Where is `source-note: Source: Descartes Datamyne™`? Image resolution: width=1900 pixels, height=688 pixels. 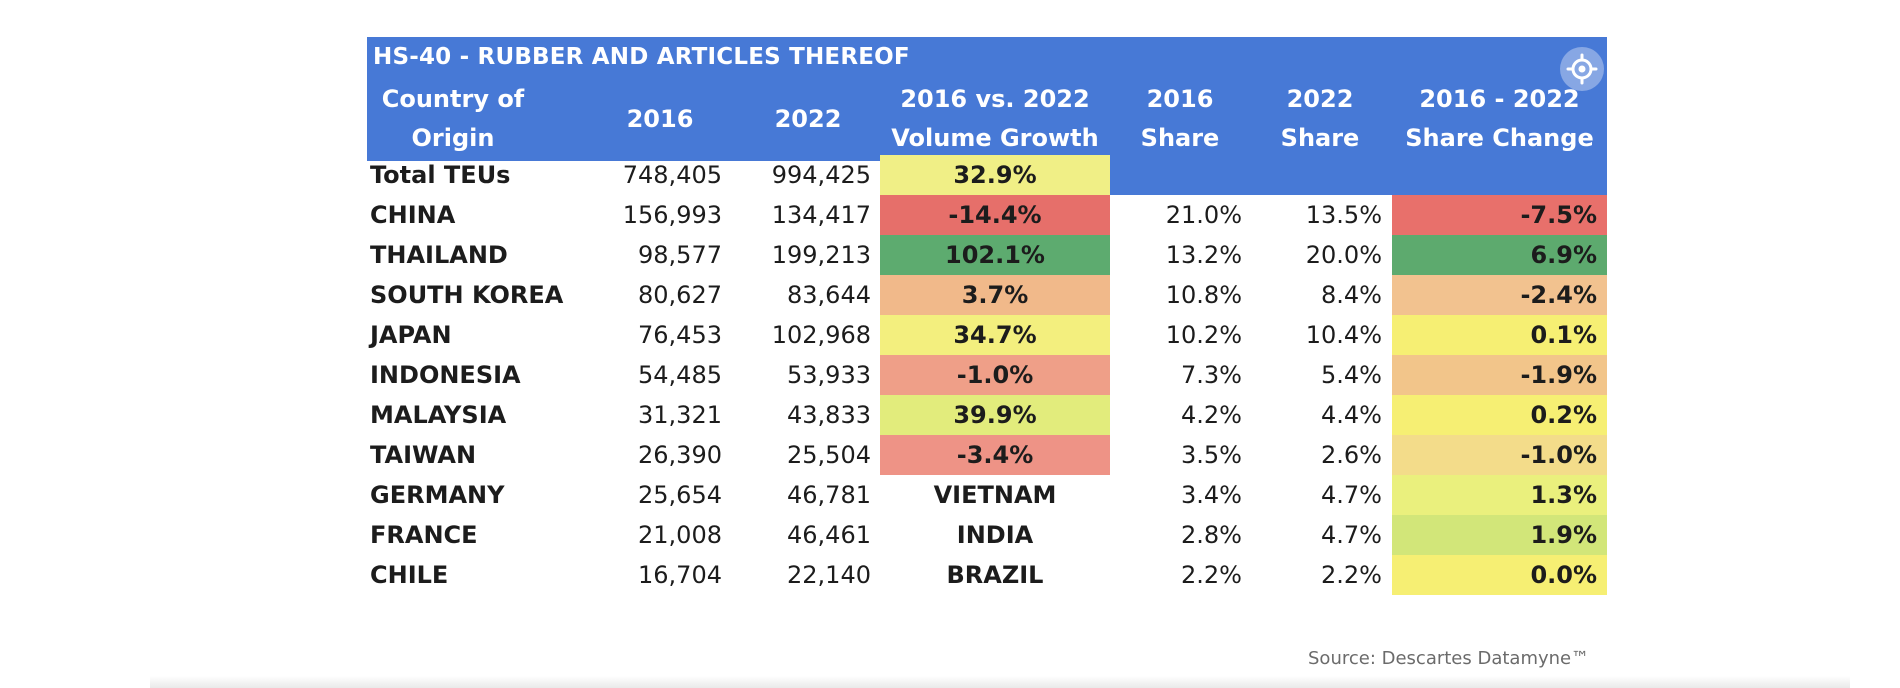
source-note: Source: Descartes Datamyne™ is located at coordinates (1449, 658).